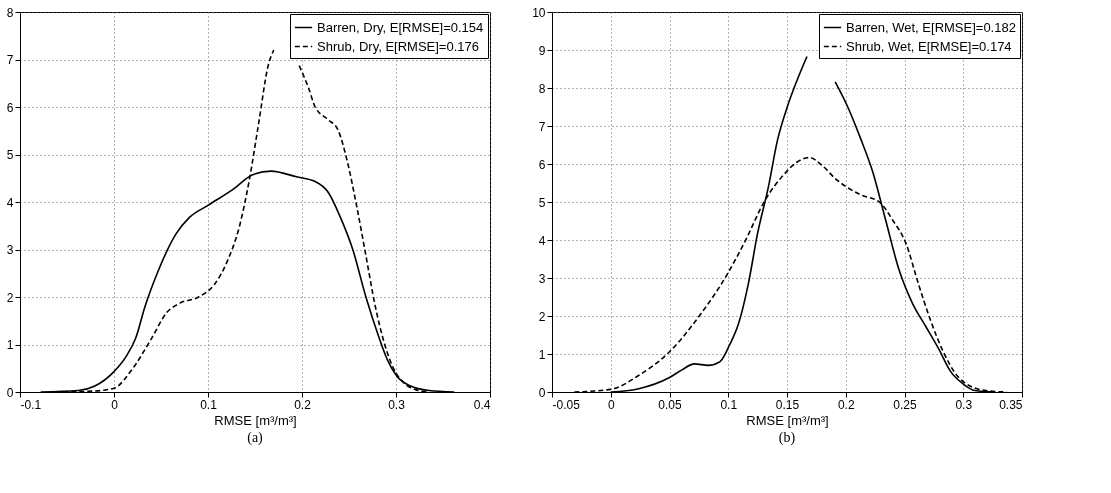 The image size is (1111, 493). Describe the element at coordinates (31, 404) in the screenshot. I see `x-tick-label: -0.1` at that location.